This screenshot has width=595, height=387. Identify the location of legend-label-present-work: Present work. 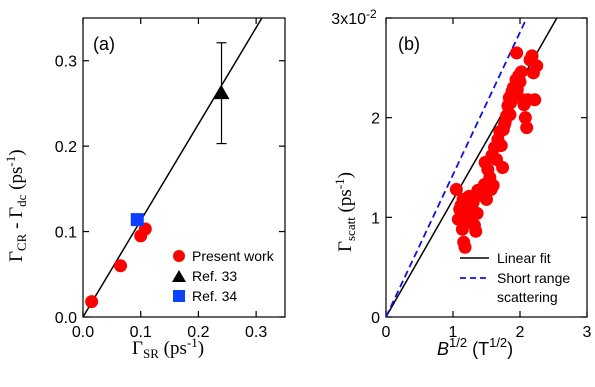
(233, 256).